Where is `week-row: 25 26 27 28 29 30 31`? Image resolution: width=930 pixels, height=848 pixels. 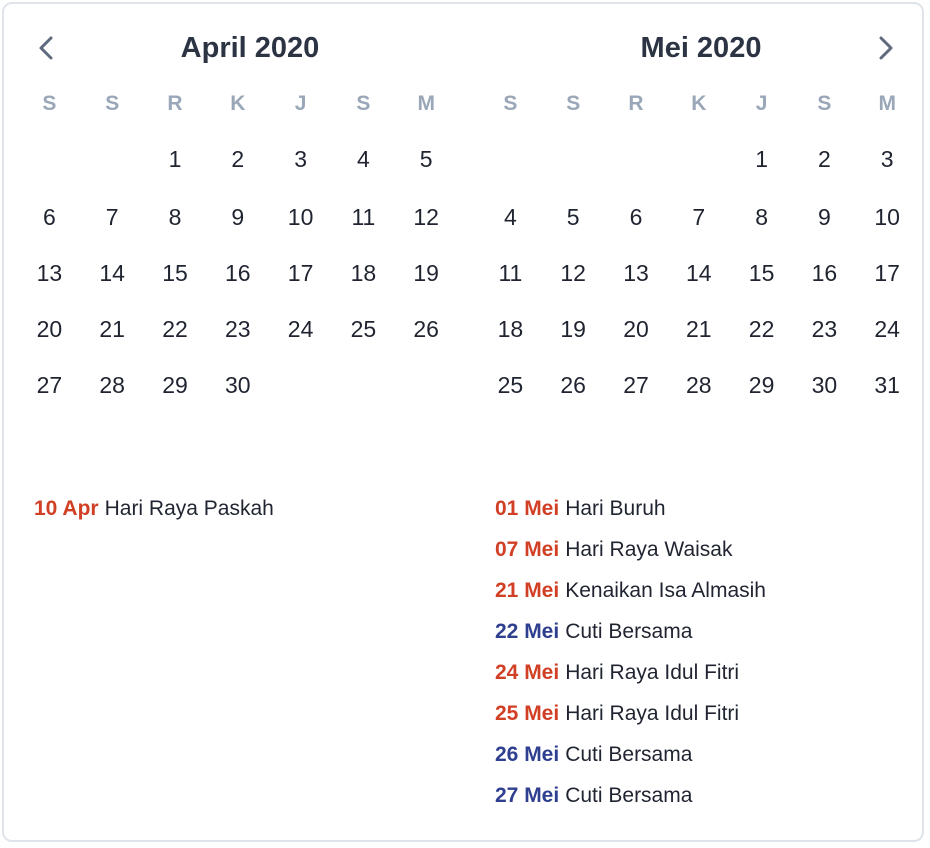
week-row: 25 26 27 28 29 30 31 is located at coordinates (699, 385).